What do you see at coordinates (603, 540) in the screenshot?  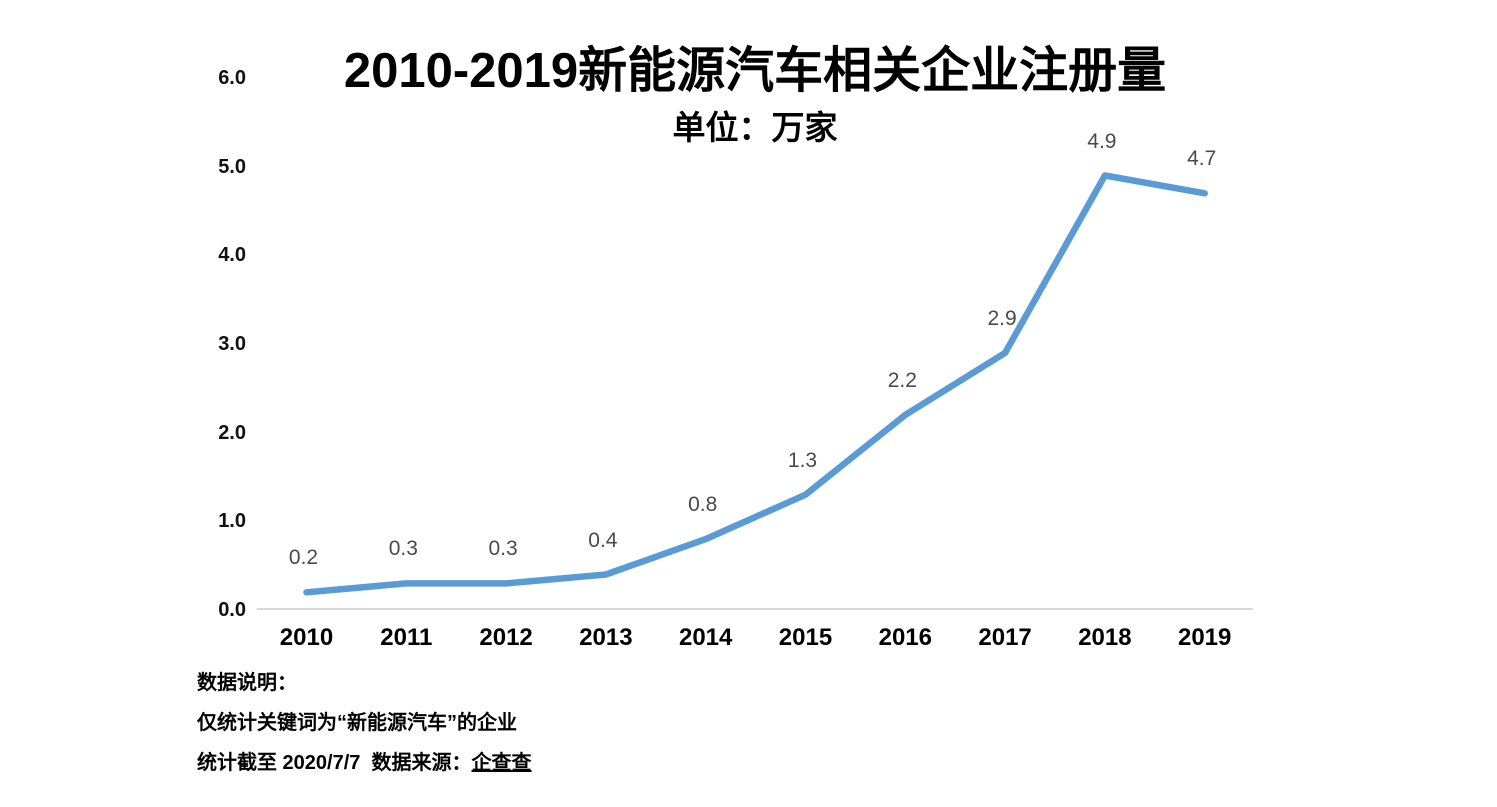 I see `data-label: 0.4` at bounding box center [603, 540].